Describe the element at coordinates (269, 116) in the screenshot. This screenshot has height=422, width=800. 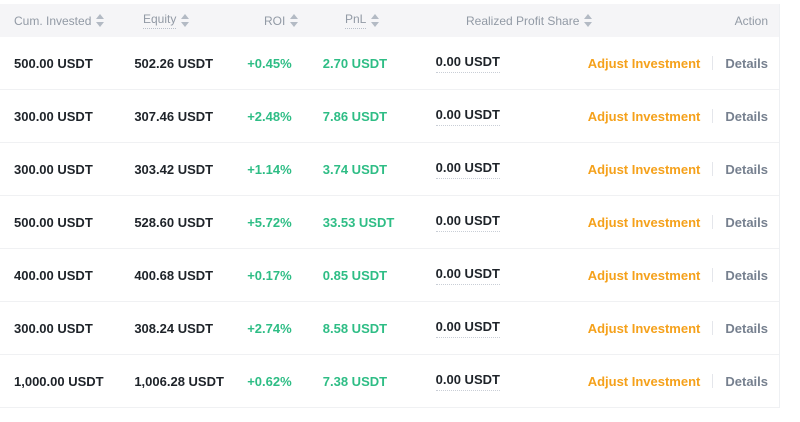
I see `roi-cell: +2.48%` at that location.